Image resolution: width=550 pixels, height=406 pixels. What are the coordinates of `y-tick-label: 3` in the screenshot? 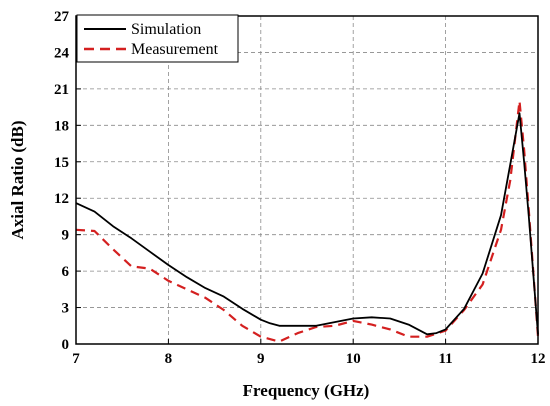 It's located at (66, 309).